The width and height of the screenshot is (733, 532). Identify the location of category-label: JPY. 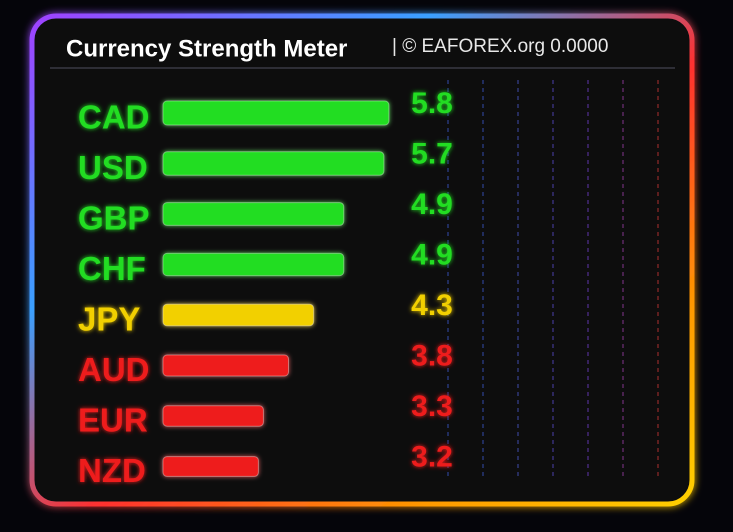
(109, 319).